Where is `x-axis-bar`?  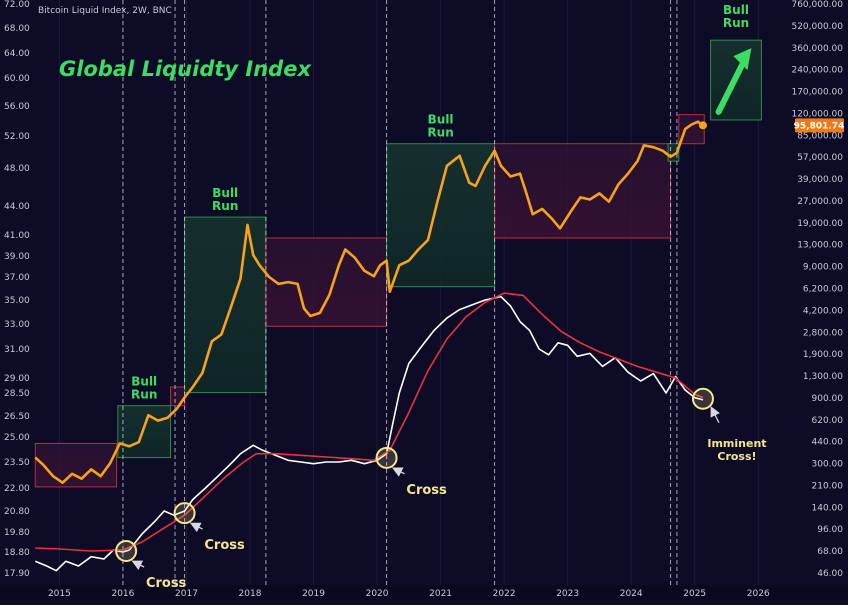
x-axis-bar is located at coordinates (424, 592).